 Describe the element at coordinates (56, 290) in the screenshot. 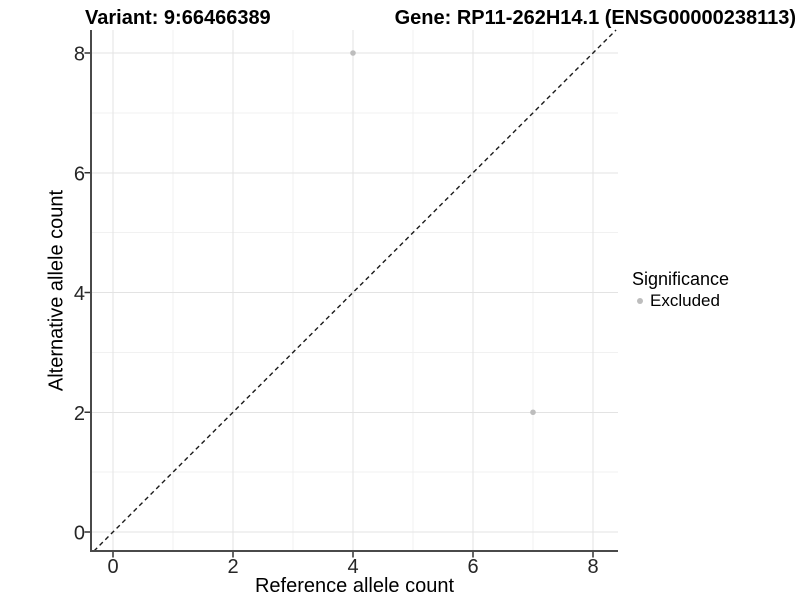

I see `y-axis-title: Alternative allele count` at that location.